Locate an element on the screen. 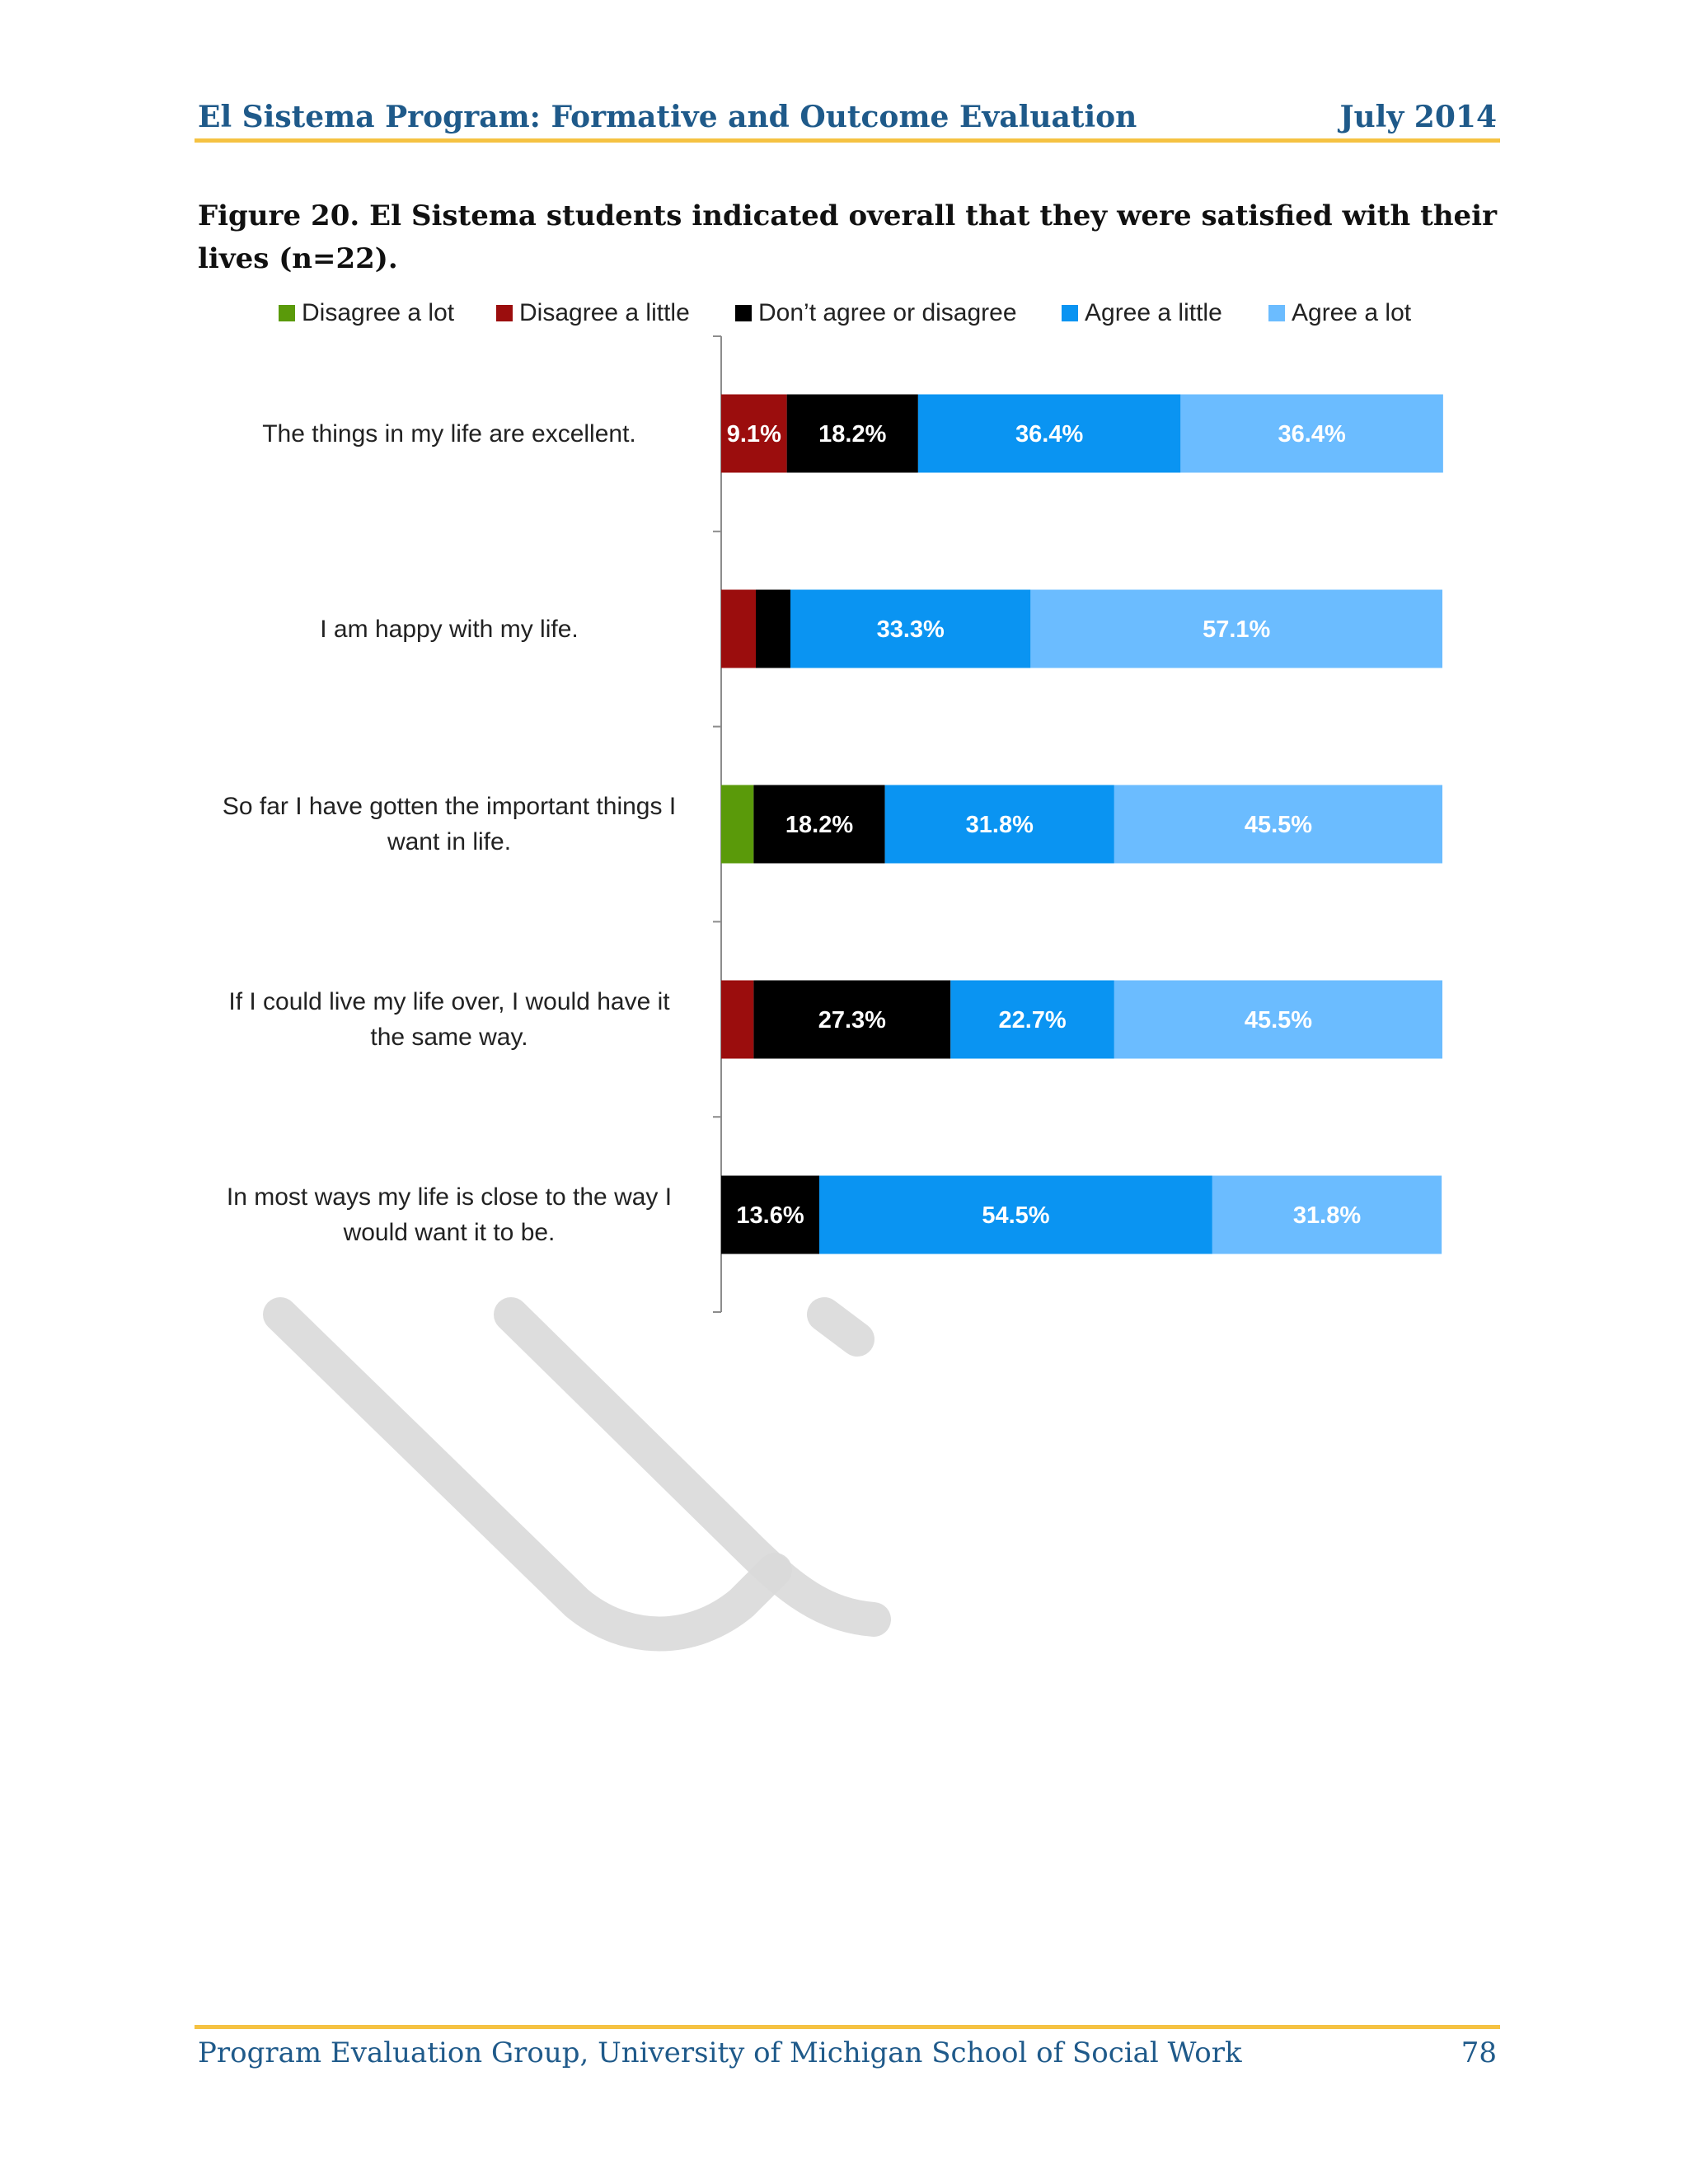 This screenshot has height=2184, width=1688. legend-item: Disagree a little is located at coordinates (593, 313).